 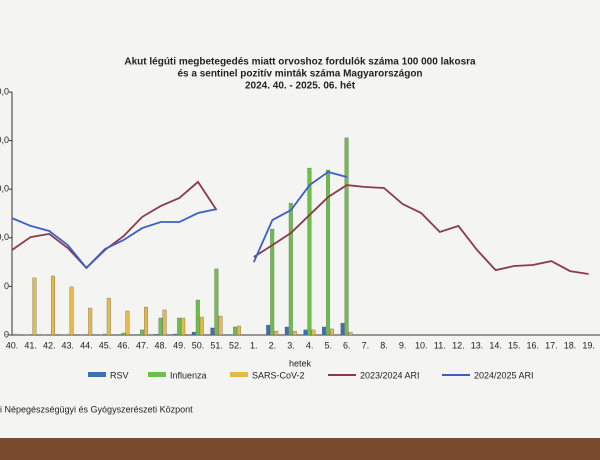 I want to click on x-tick-label: 48., so click(x=161, y=345).